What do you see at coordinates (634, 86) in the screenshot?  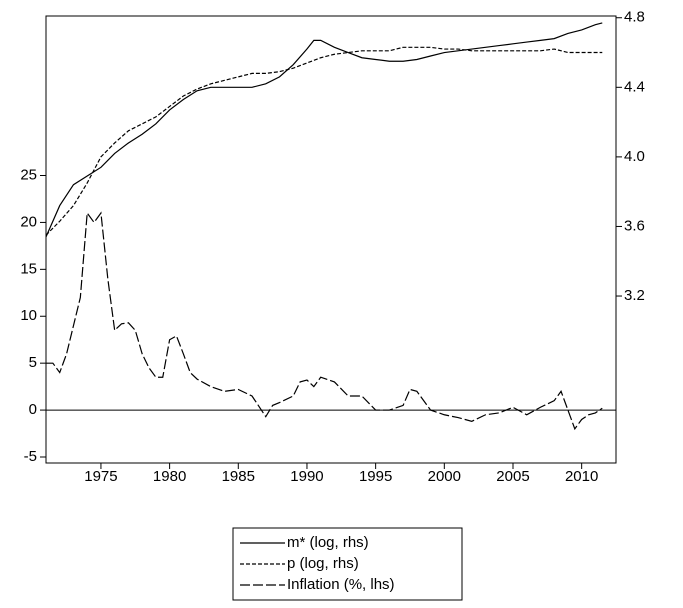 I see `y2-tick-label: 4.4` at bounding box center [634, 86].